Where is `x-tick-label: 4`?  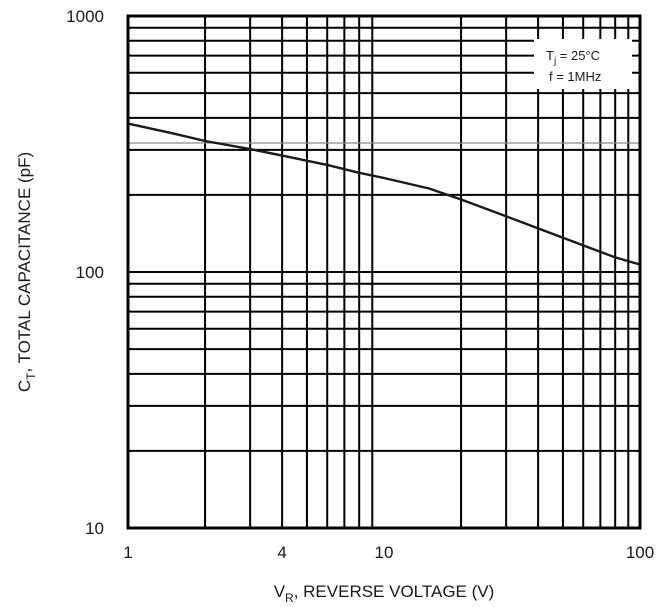
x-tick-label: 4 is located at coordinates (281, 552).